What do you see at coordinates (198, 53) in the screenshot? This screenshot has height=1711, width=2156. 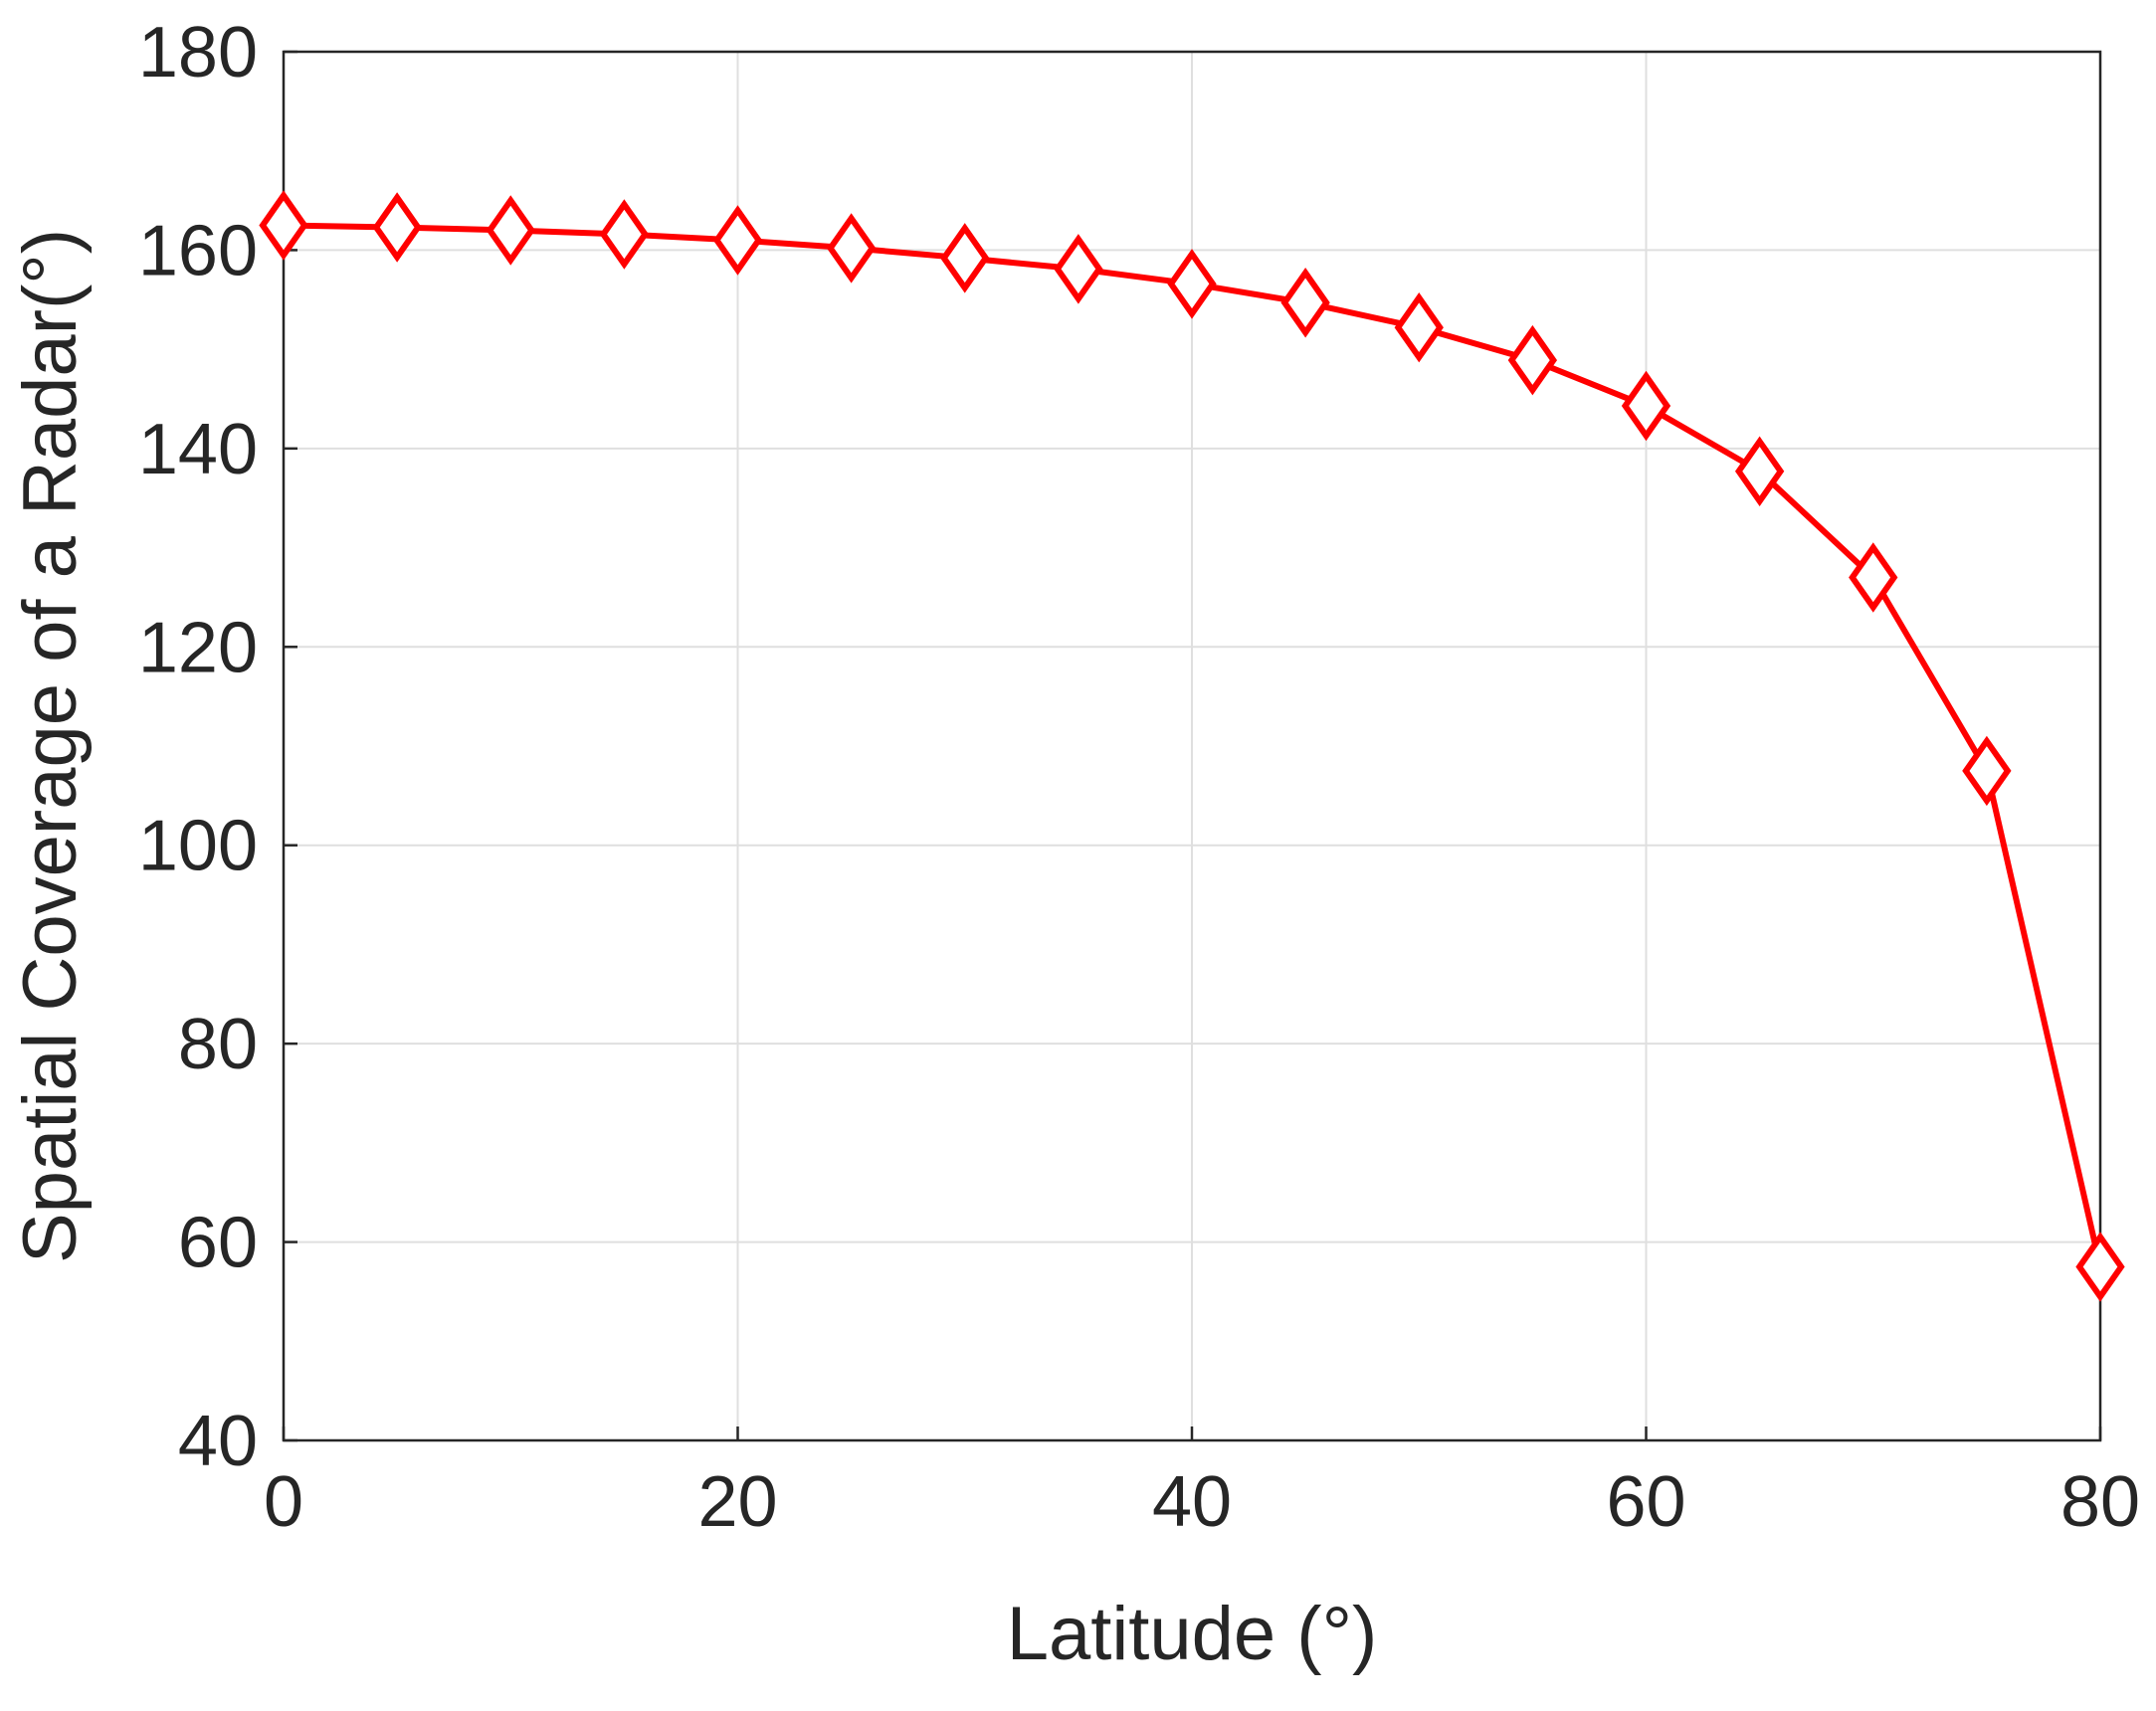 I see `y-tick-label: 180` at bounding box center [198, 53].